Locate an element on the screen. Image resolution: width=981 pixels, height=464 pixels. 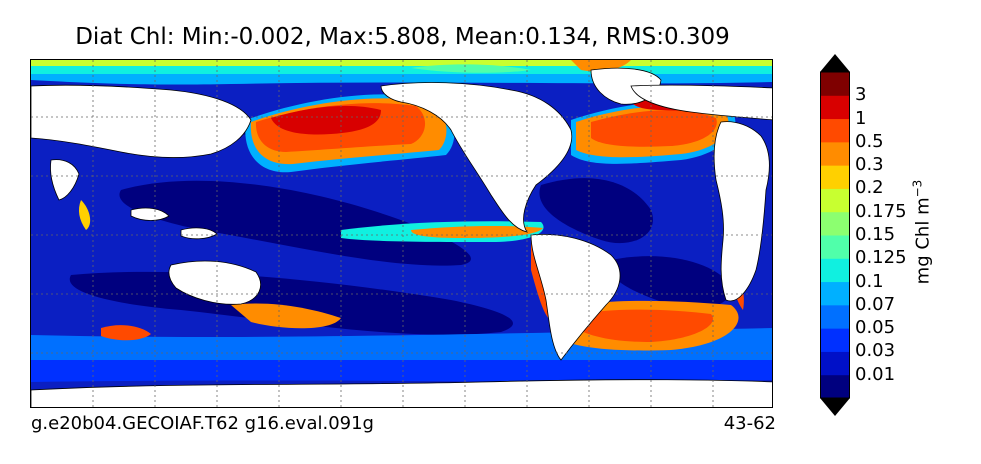
colorbar-tick-label: 1 is located at coordinates (861, 118).